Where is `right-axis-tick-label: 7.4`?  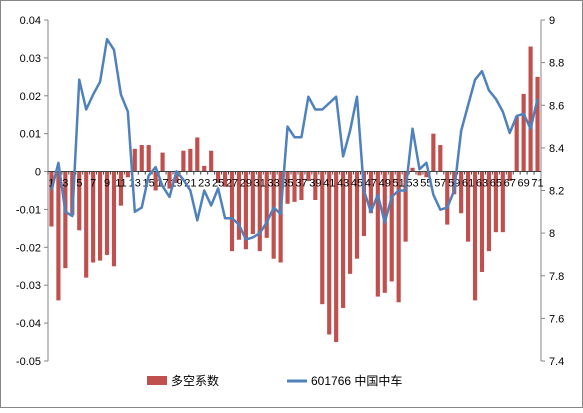 right-axis-tick-label: 7.4 is located at coordinates (556, 362).